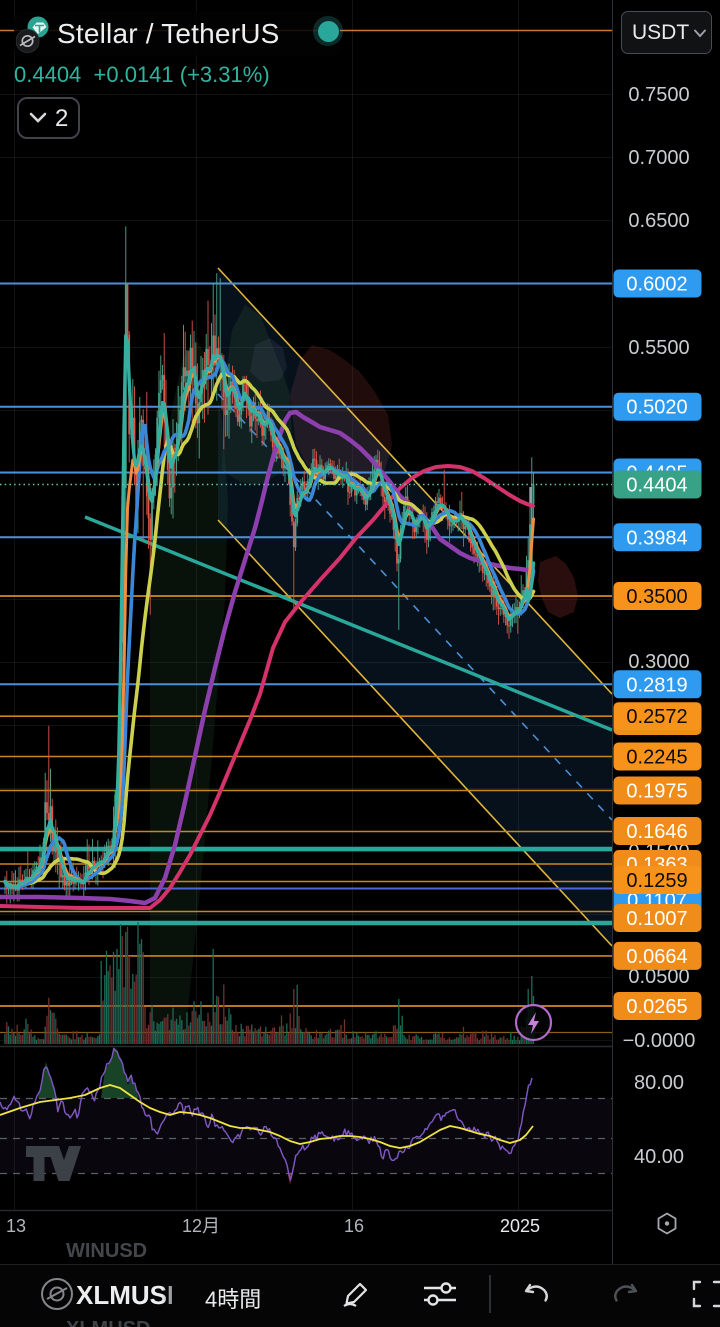 This screenshot has width=720, height=1327. What do you see at coordinates (354, 1226) in the screenshot?
I see `svg-text: 16` at bounding box center [354, 1226].